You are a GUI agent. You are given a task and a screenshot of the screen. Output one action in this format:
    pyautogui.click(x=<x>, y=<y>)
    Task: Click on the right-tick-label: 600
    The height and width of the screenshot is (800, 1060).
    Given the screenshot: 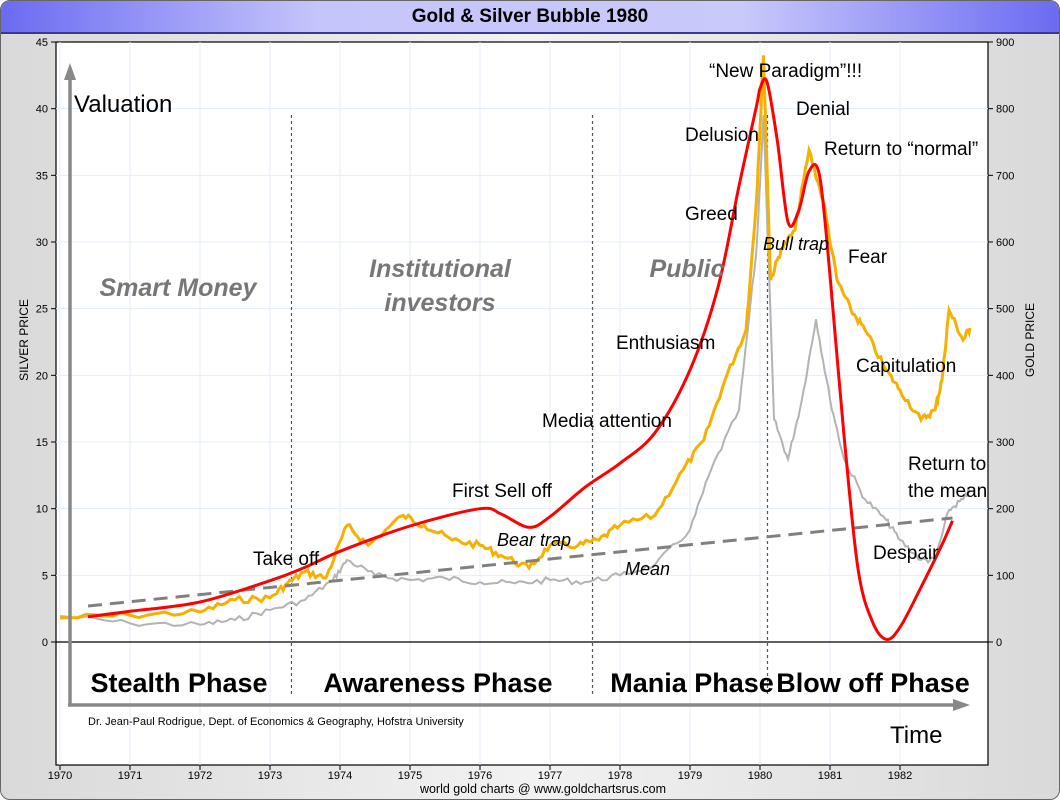 What is the action you would take?
    pyautogui.click(x=1005, y=243)
    